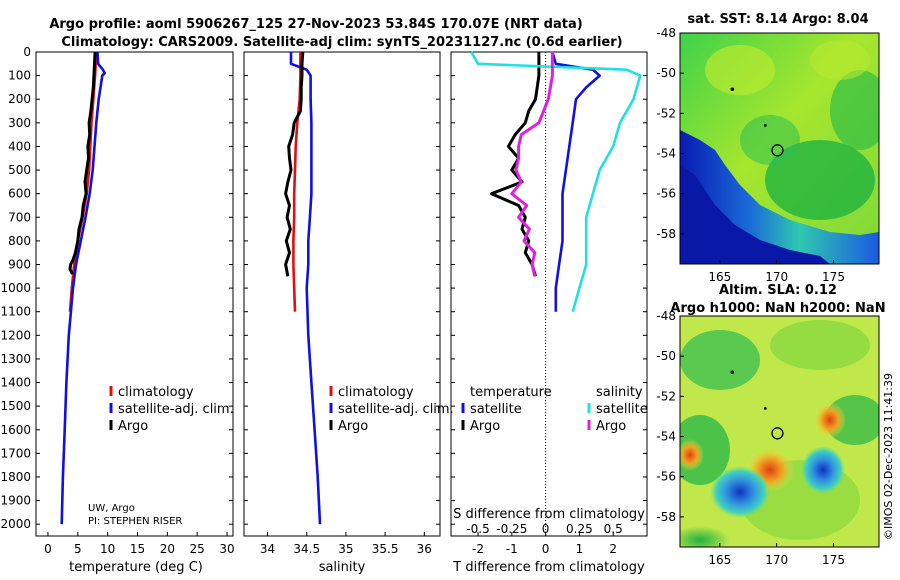 The image size is (900, 580). I want to click on institution-note: UW, Argo, so click(111, 508).